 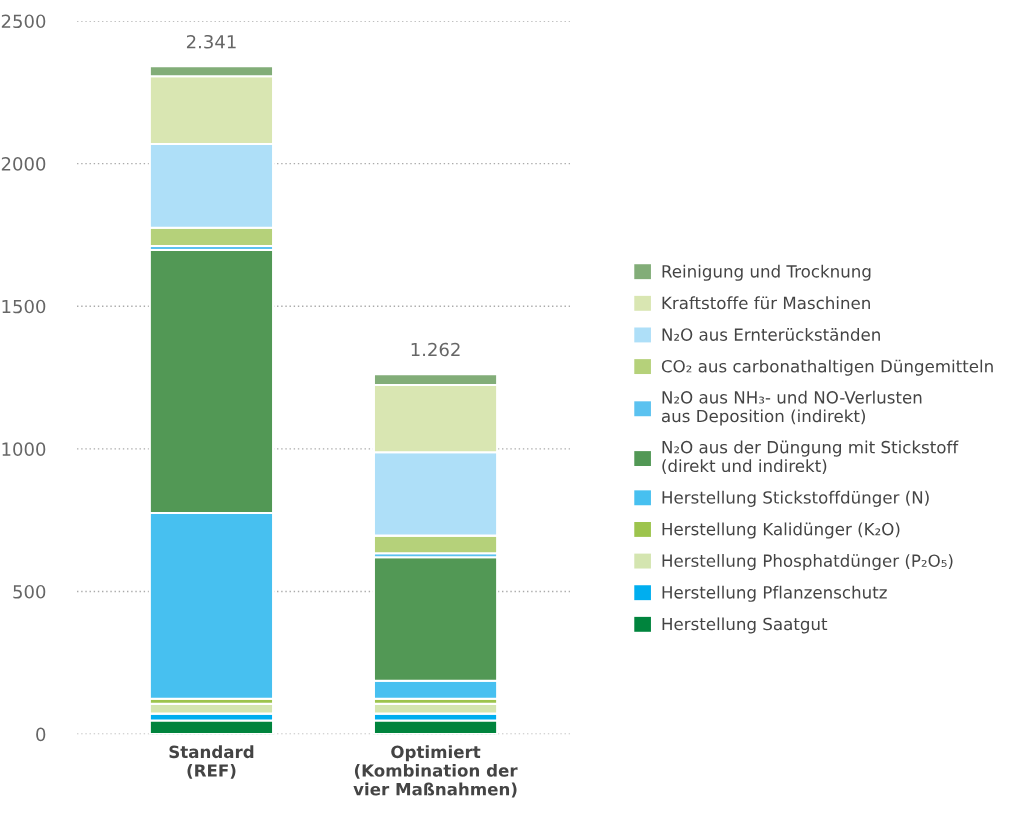 I want to click on x-tick-label: Standard (REF), so click(x=211, y=762).